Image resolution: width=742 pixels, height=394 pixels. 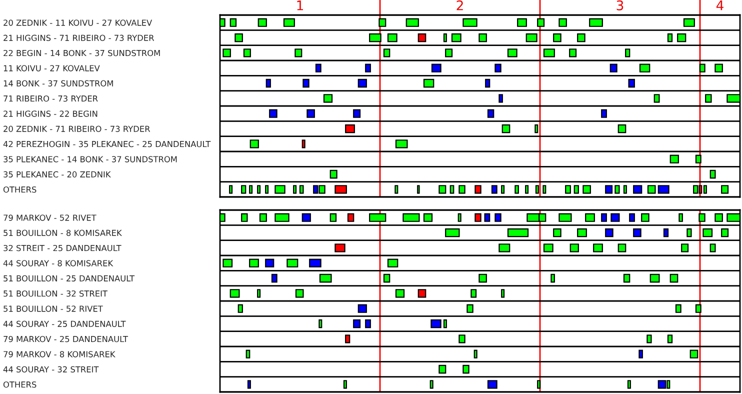 What do you see at coordinates (58, 83) in the screenshot?
I see `y-tick-label: 14 BONK - 37 SUNDSTROM` at bounding box center [58, 83].